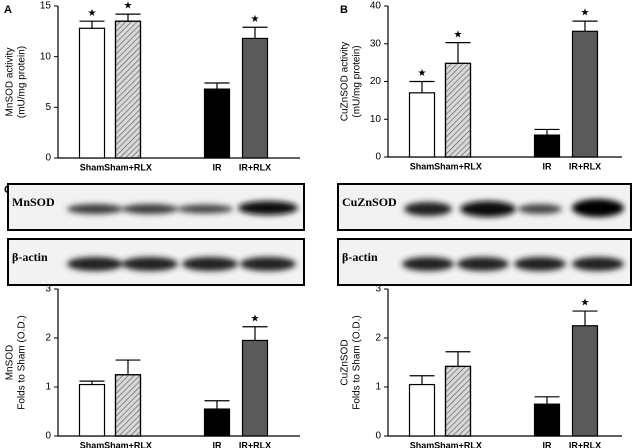 Image resolution: width=639 pixels, height=448 pixels. What do you see at coordinates (10, 82) in the screenshot?
I see `y-axis-label: MnSOD activity` at bounding box center [10, 82].